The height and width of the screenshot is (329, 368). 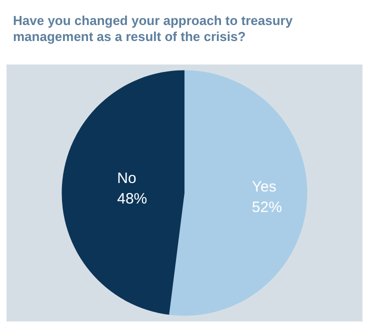 What do you see at coordinates (132, 199) in the screenshot?
I see `data-label: 48%` at bounding box center [132, 199].